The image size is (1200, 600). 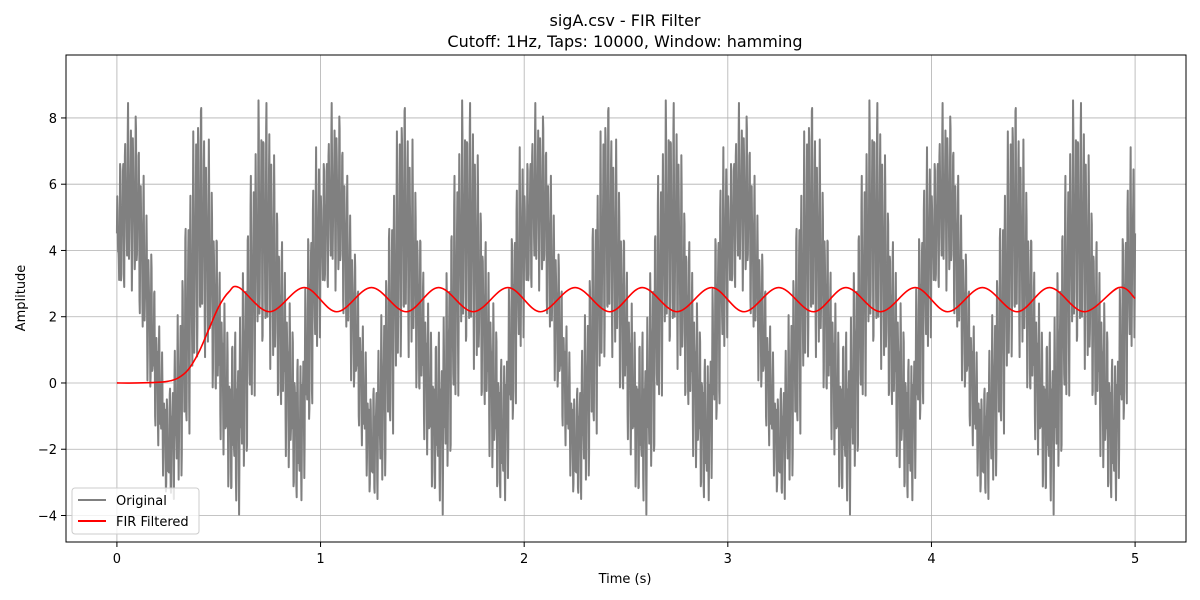 What do you see at coordinates (53, 251) in the screenshot?
I see `y-tick-label: 4` at bounding box center [53, 251].